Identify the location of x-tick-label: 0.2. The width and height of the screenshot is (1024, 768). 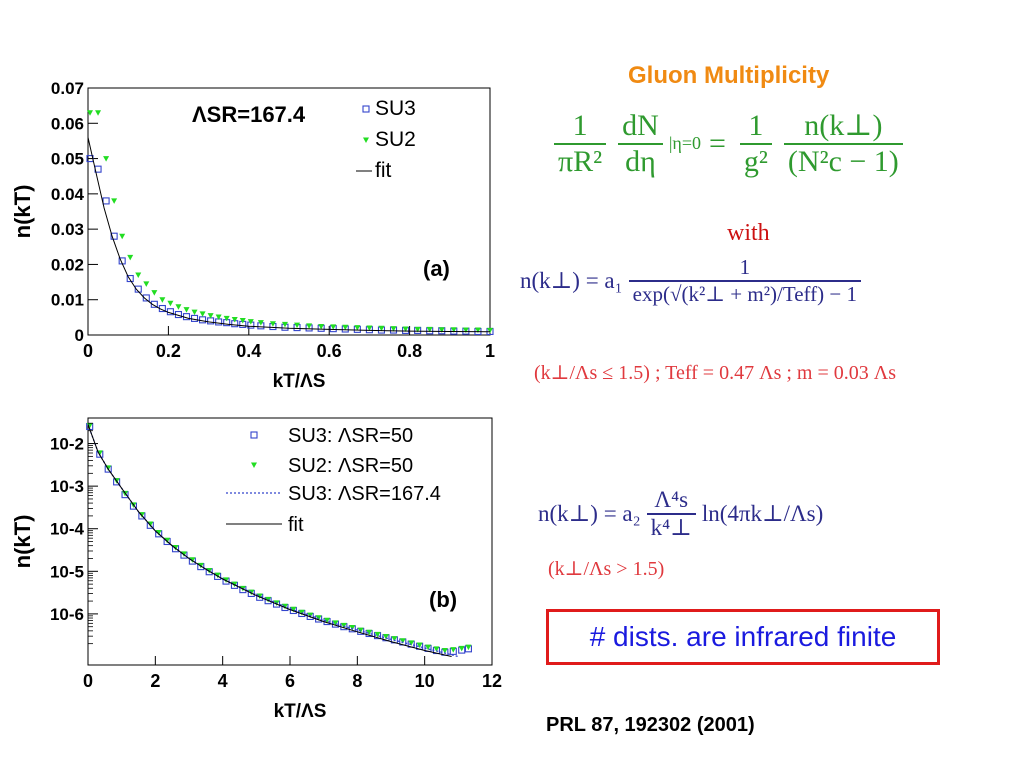
(168, 351).